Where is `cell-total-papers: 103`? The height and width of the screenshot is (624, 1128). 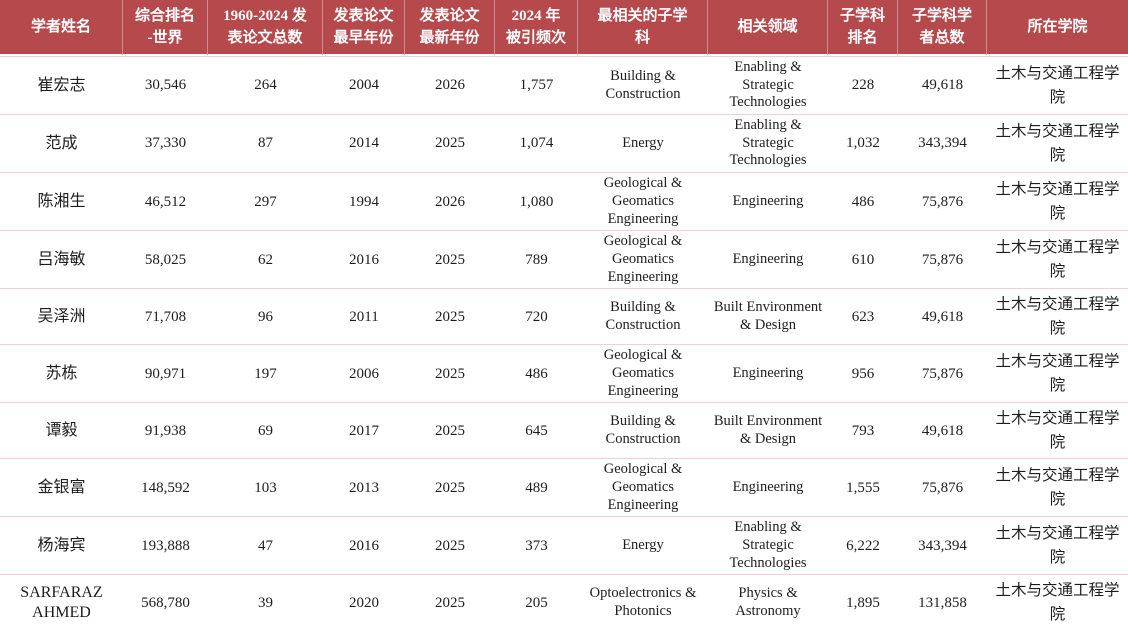 cell-total-papers: 103 is located at coordinates (265, 487).